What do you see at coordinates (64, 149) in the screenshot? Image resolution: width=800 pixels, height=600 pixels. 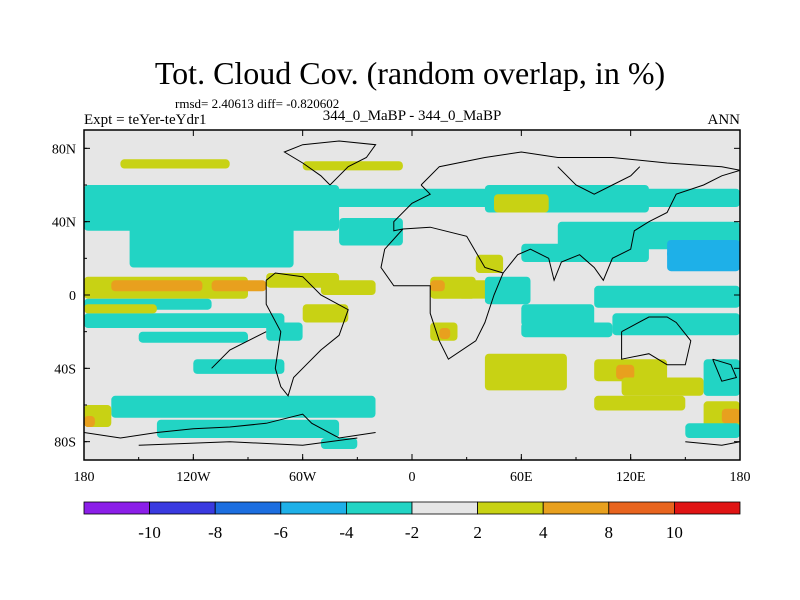 I see `y-tick-label: 80N` at bounding box center [64, 149].